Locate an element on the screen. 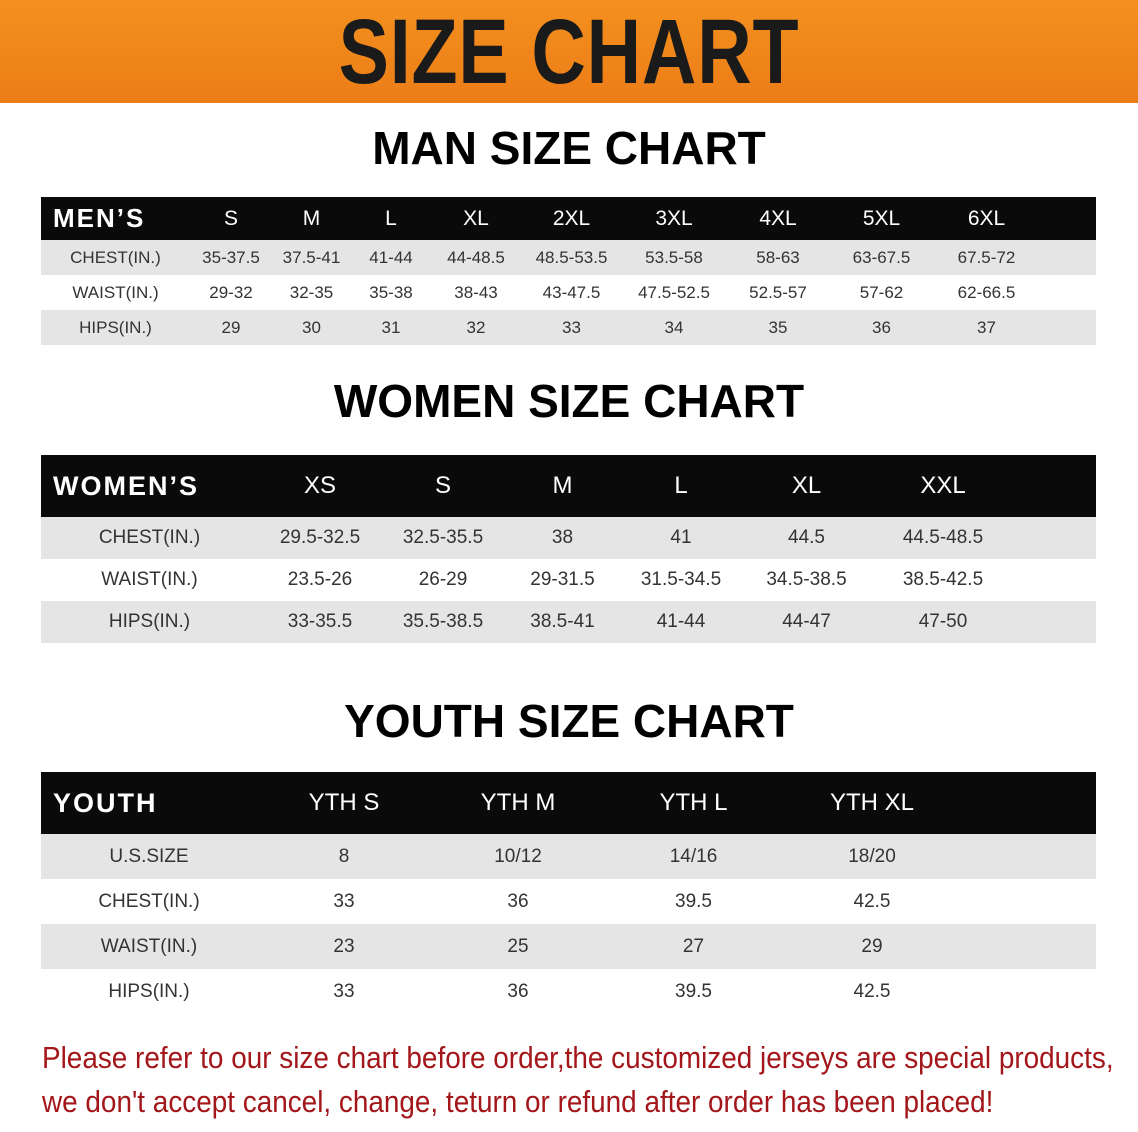 This screenshot has width=1138, height=1132. measurement-cell: 29.5-32.5 is located at coordinates (320, 538).